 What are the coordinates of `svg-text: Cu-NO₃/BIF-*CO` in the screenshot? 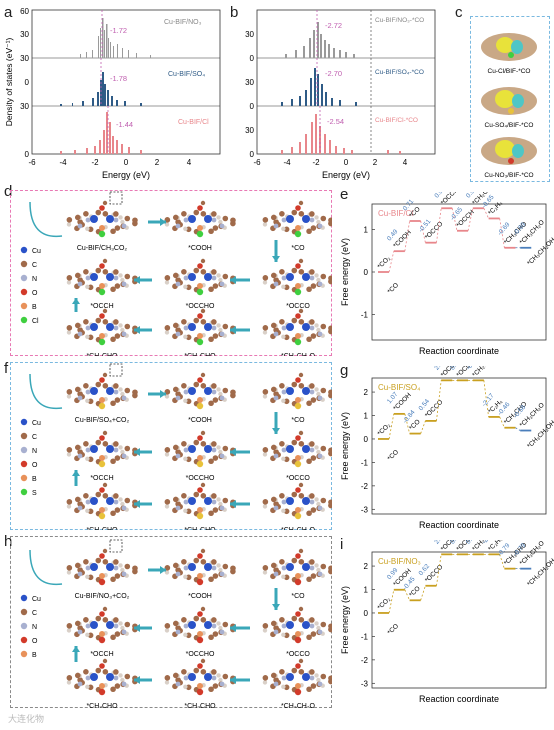 It's located at (508, 175).